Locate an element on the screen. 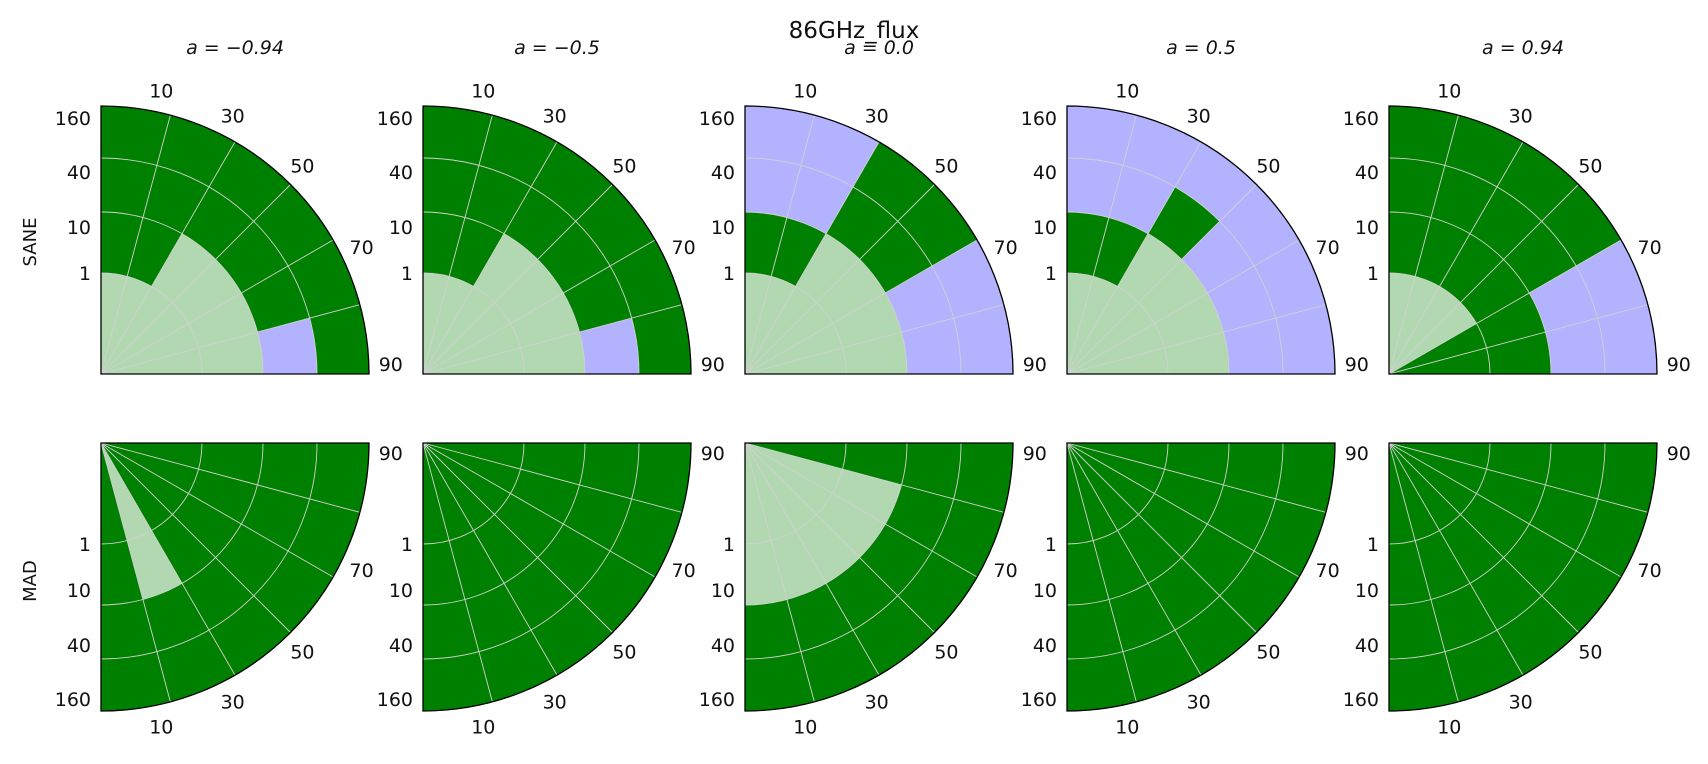  panel-mad-1: 1 10 40 160 10 30 50 70 90 is located at coordinates (229, 590).